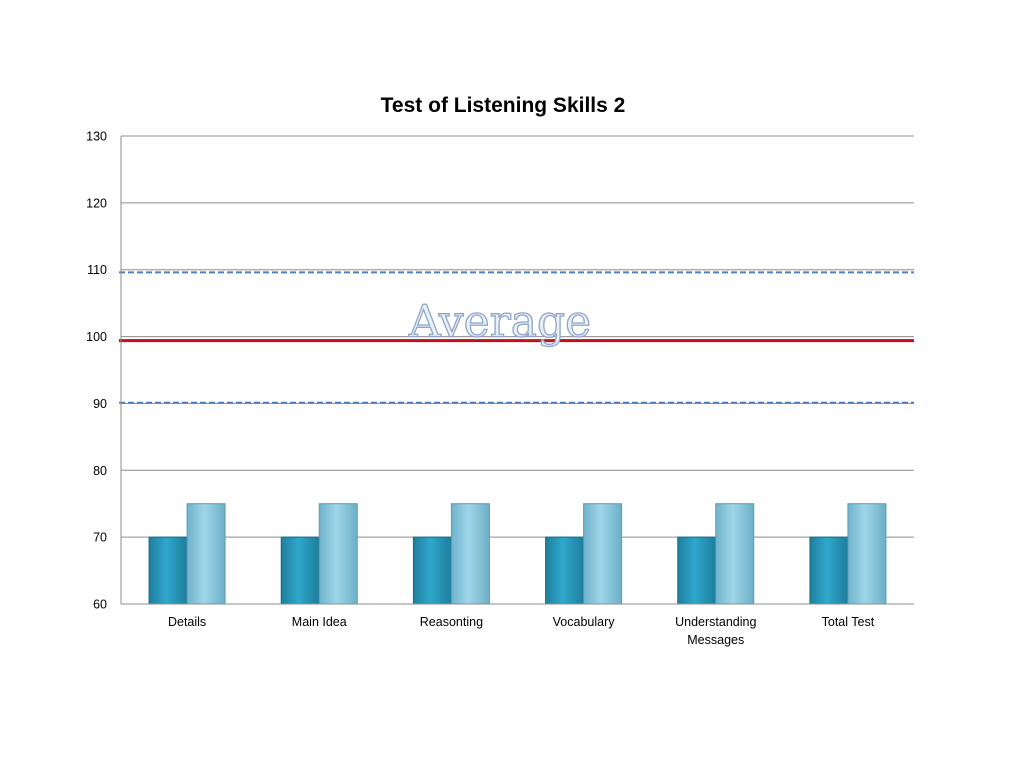 The width and height of the screenshot is (1024, 773). I want to click on chart-title: Test of Listening Skills 2, so click(503, 105).